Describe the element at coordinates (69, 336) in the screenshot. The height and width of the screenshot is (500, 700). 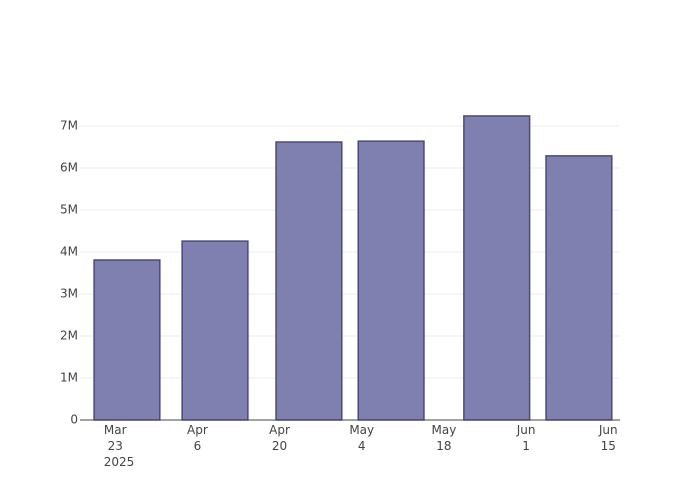
I see `y-tick-label: 2M` at that location.